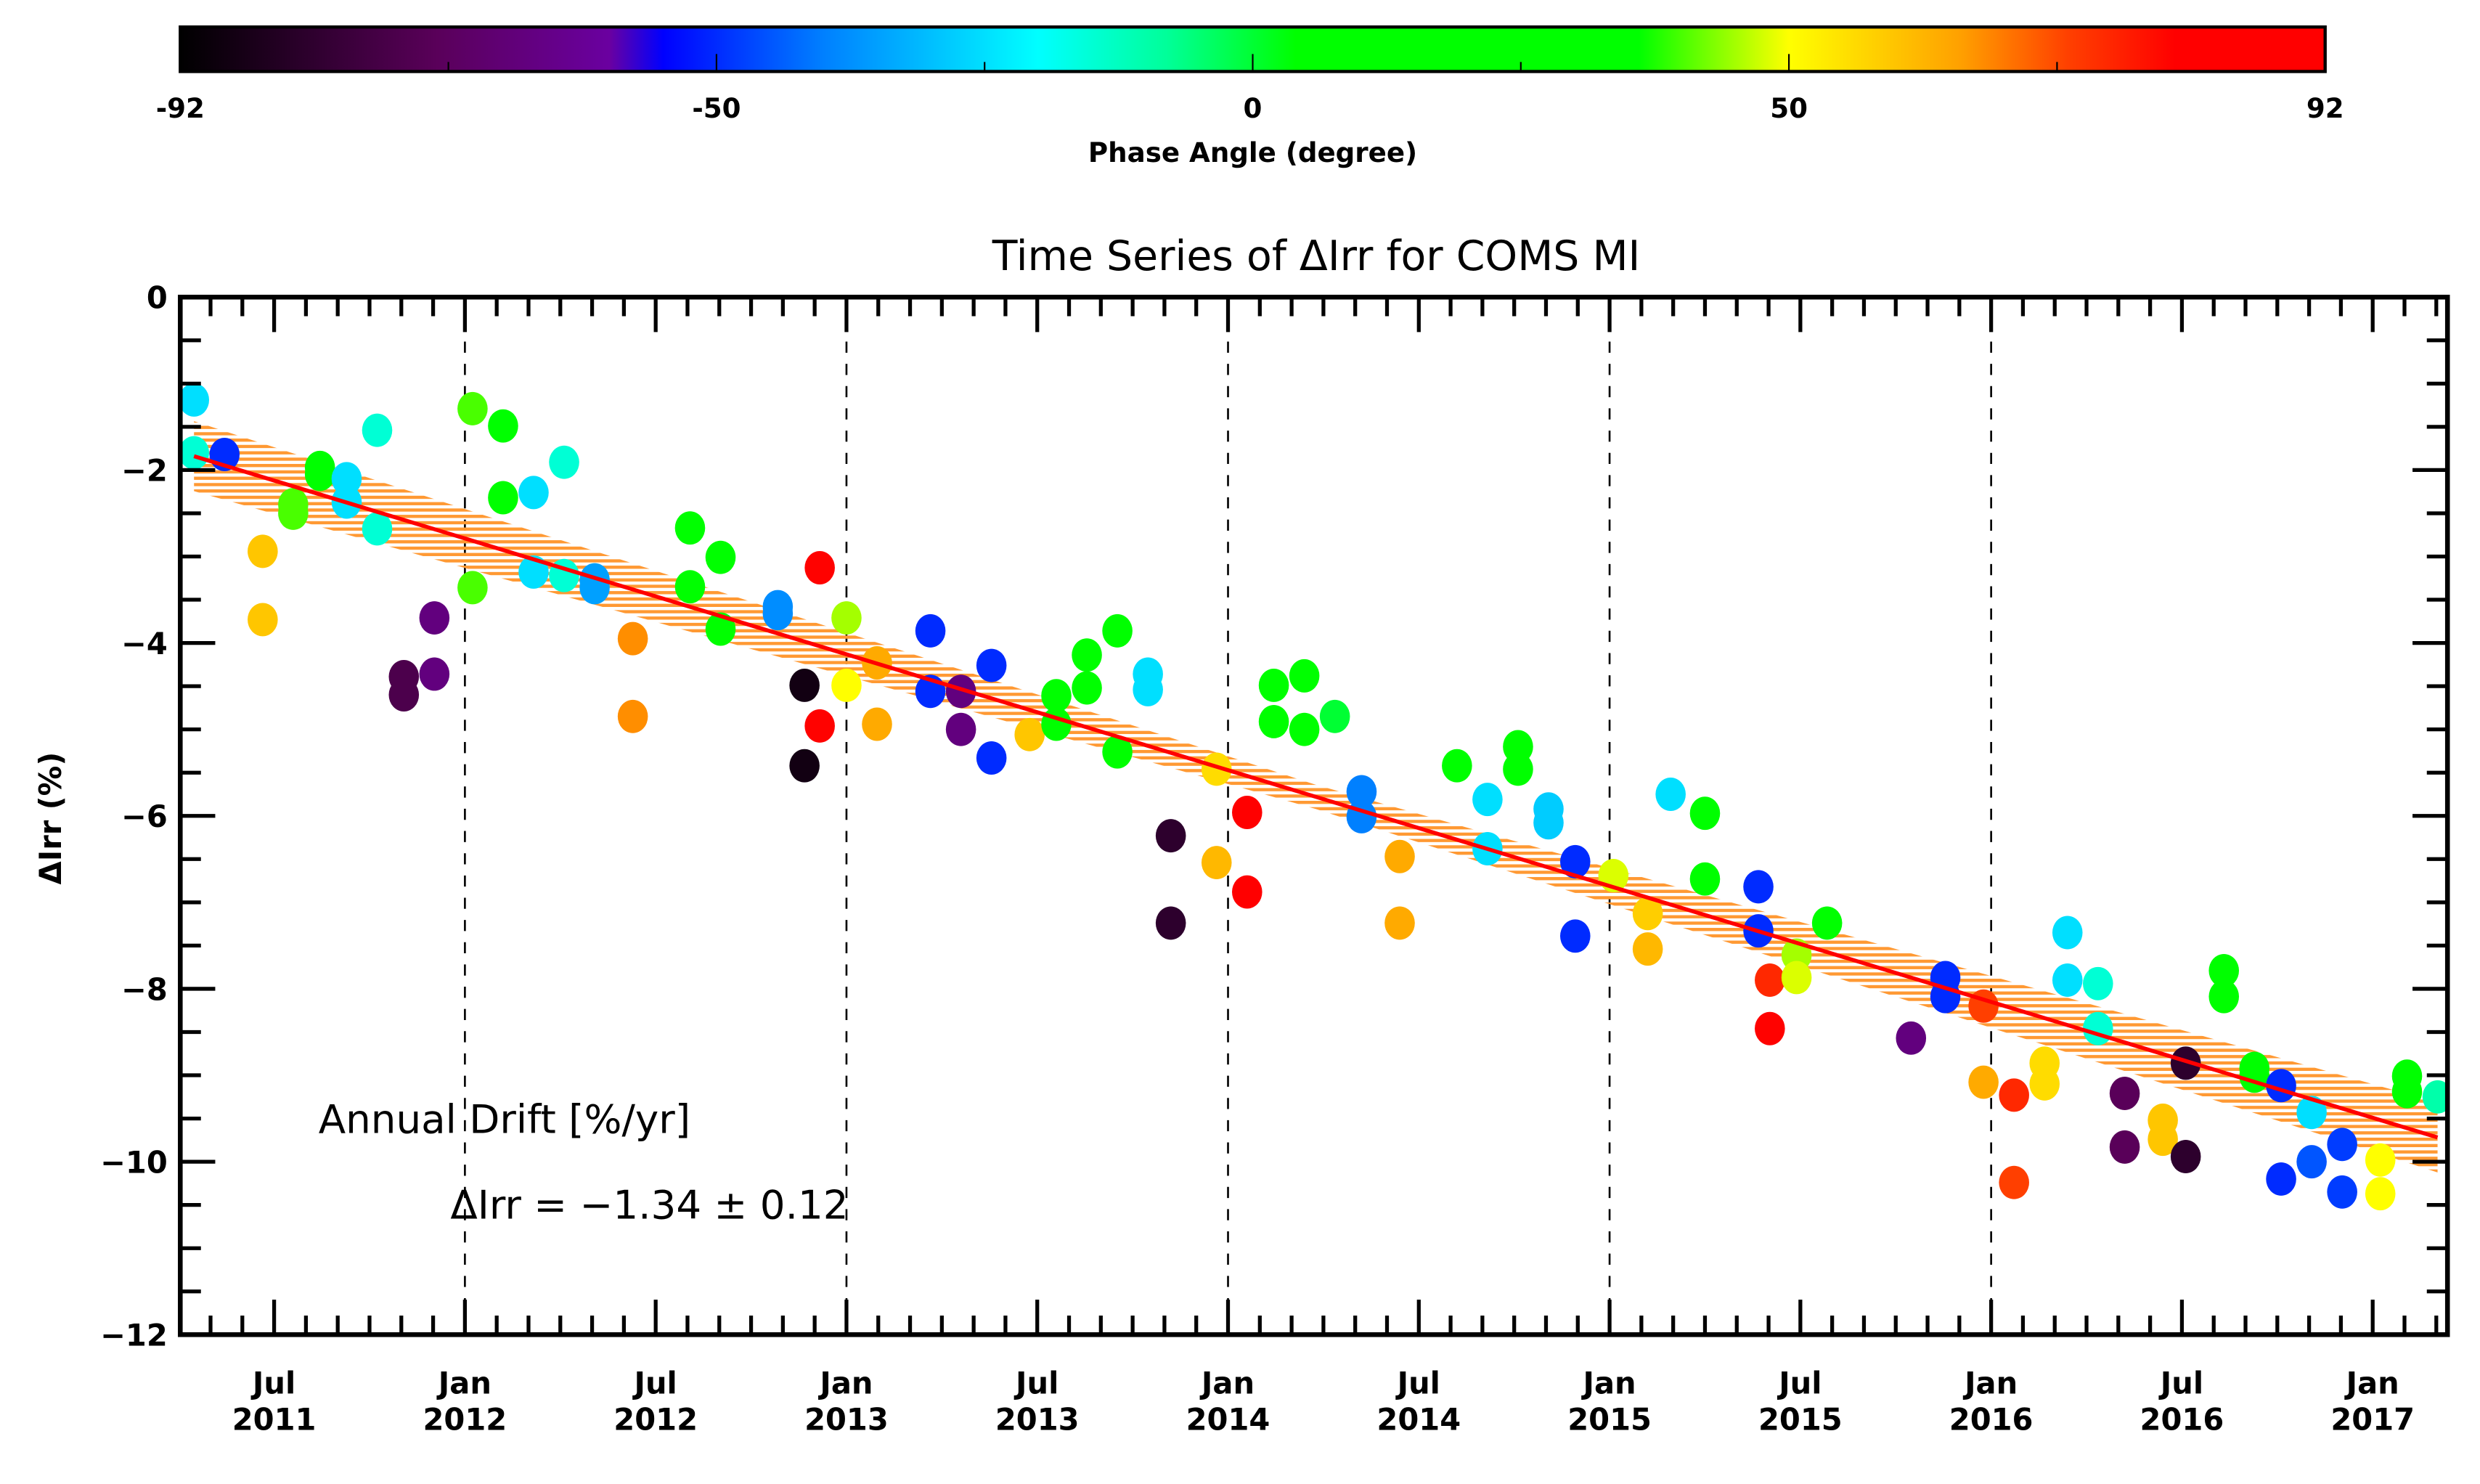 The height and width of the screenshot is (1484, 2480). I want to click on y-tick-label: −12, so click(134, 1335).